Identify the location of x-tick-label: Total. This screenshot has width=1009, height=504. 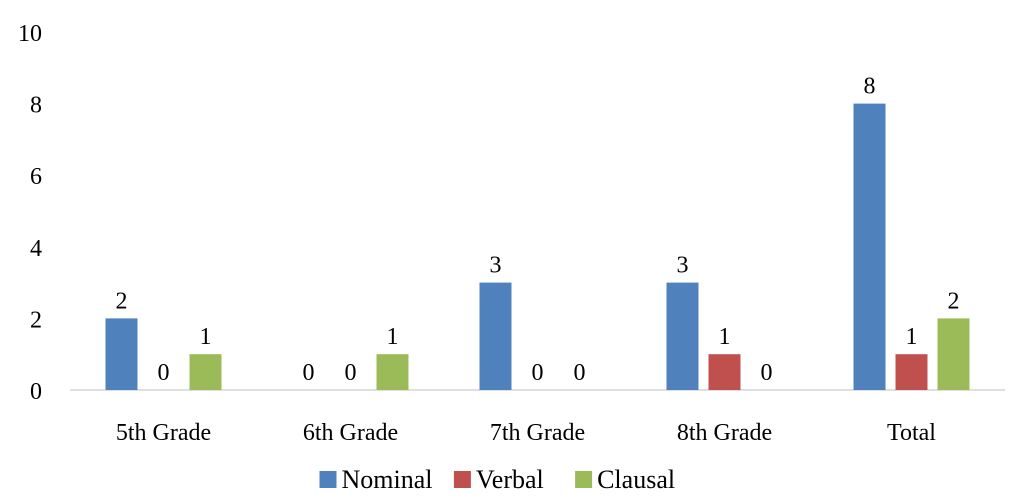
(911, 433).